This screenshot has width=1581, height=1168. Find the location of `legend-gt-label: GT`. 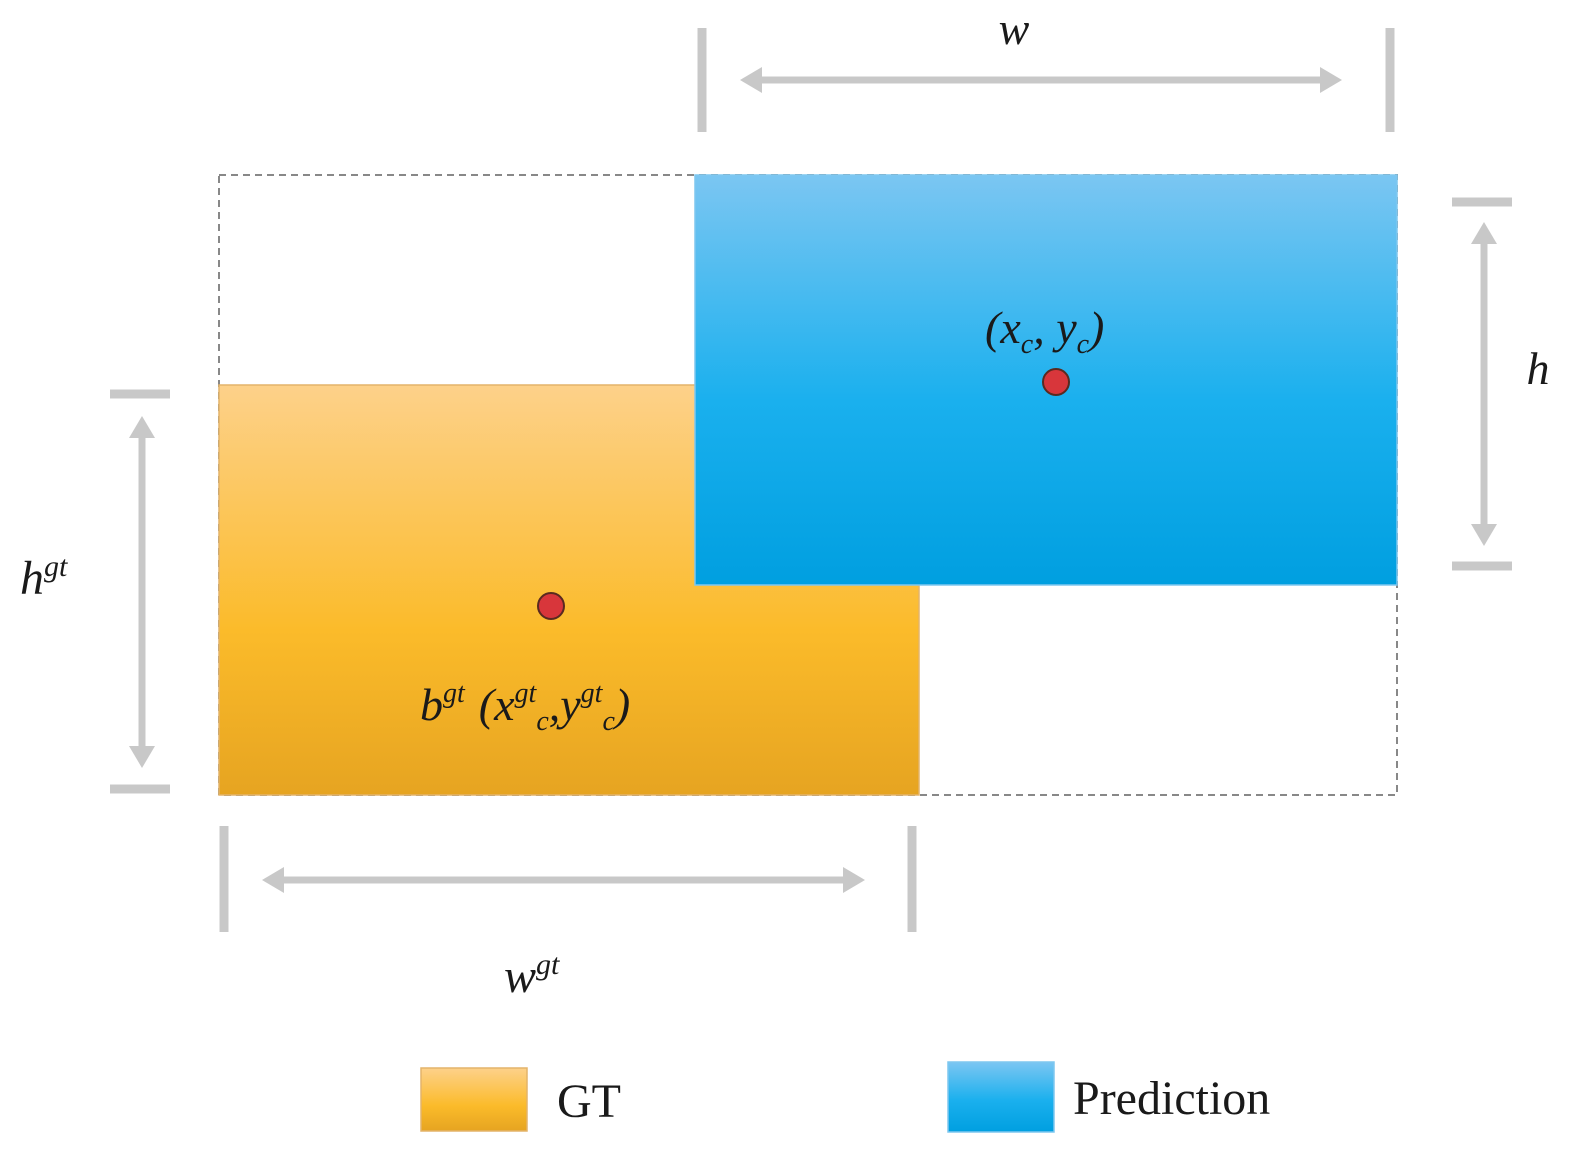

legend-gt-label: GT is located at coordinates (589, 1101).